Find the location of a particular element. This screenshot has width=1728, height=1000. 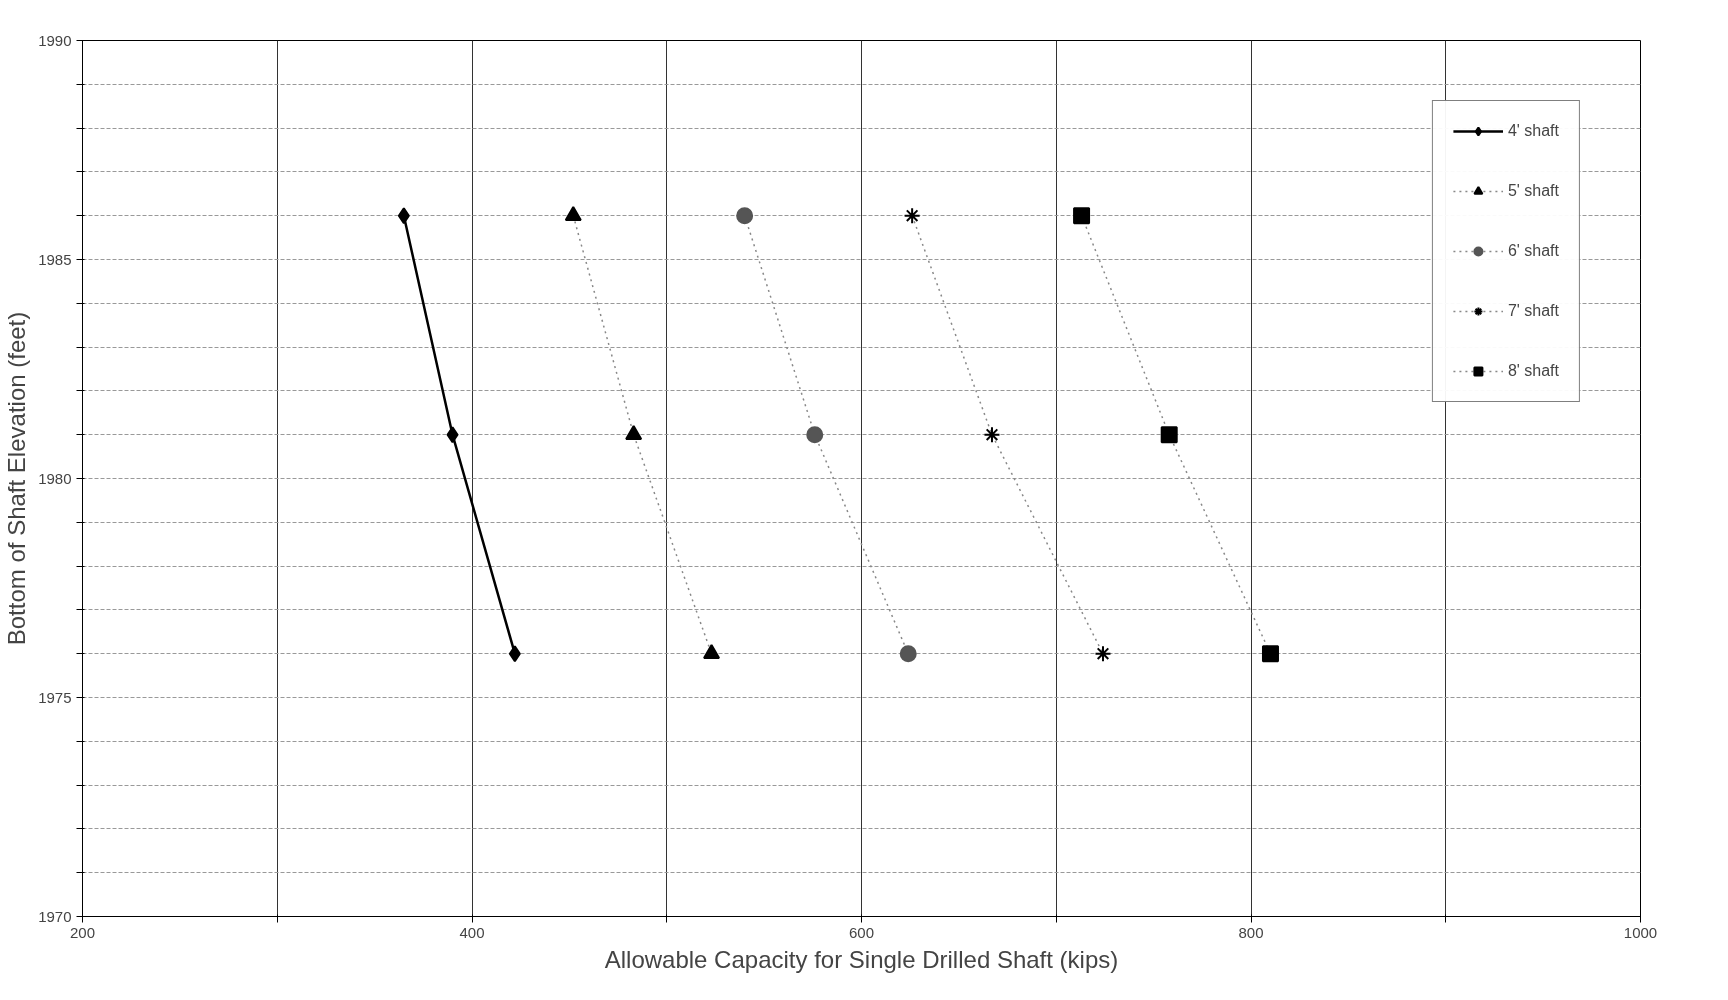

y-tick-label: 1970 is located at coordinates (55, 916).